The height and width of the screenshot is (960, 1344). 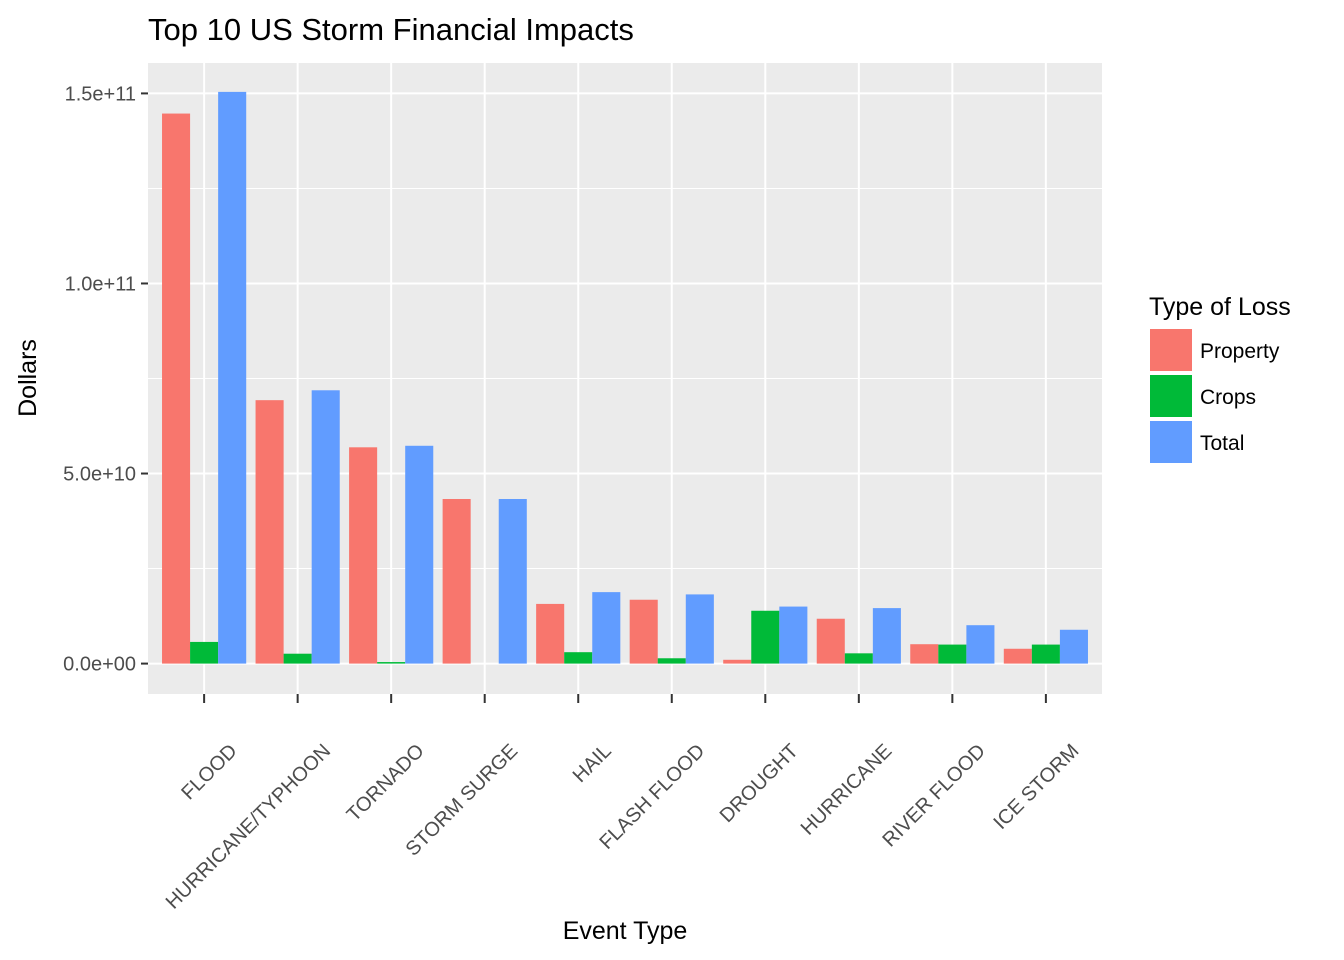 I want to click on bar-total-hurricane-typhoon, so click(x=325, y=527).